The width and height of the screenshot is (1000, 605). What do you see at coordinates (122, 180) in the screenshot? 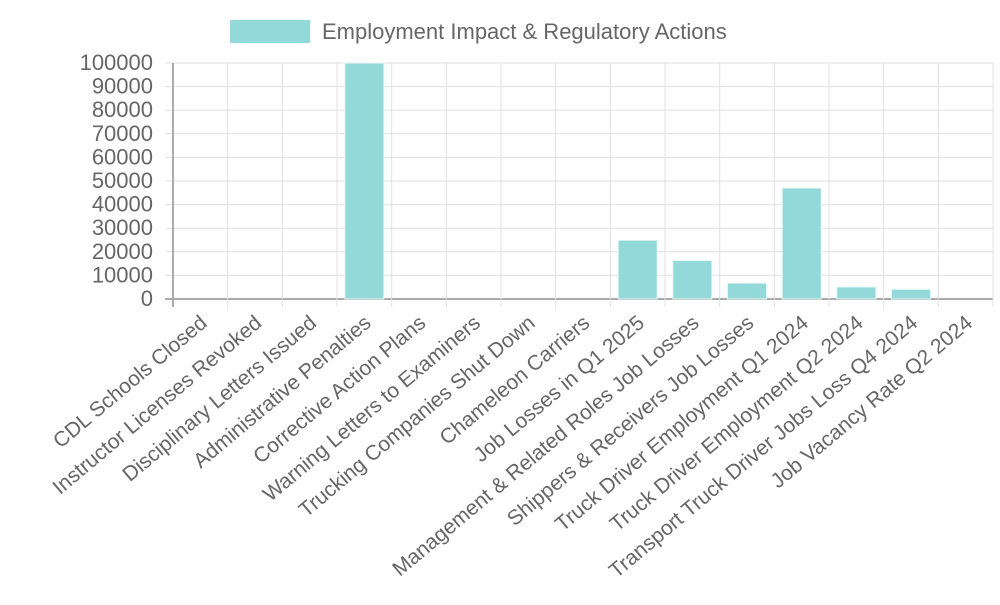
I see `y-tick-label: 50000` at bounding box center [122, 180].